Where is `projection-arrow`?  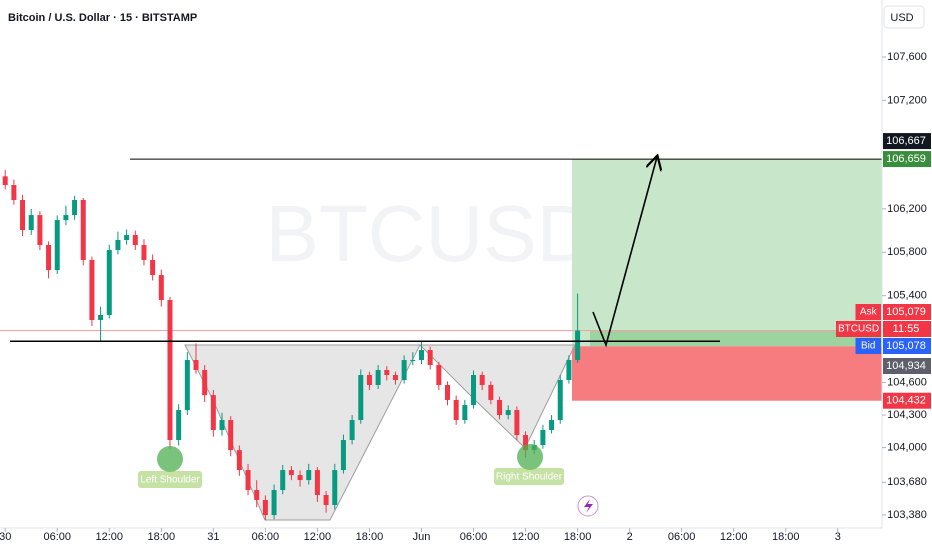 projection-arrow is located at coordinates (624, 252).